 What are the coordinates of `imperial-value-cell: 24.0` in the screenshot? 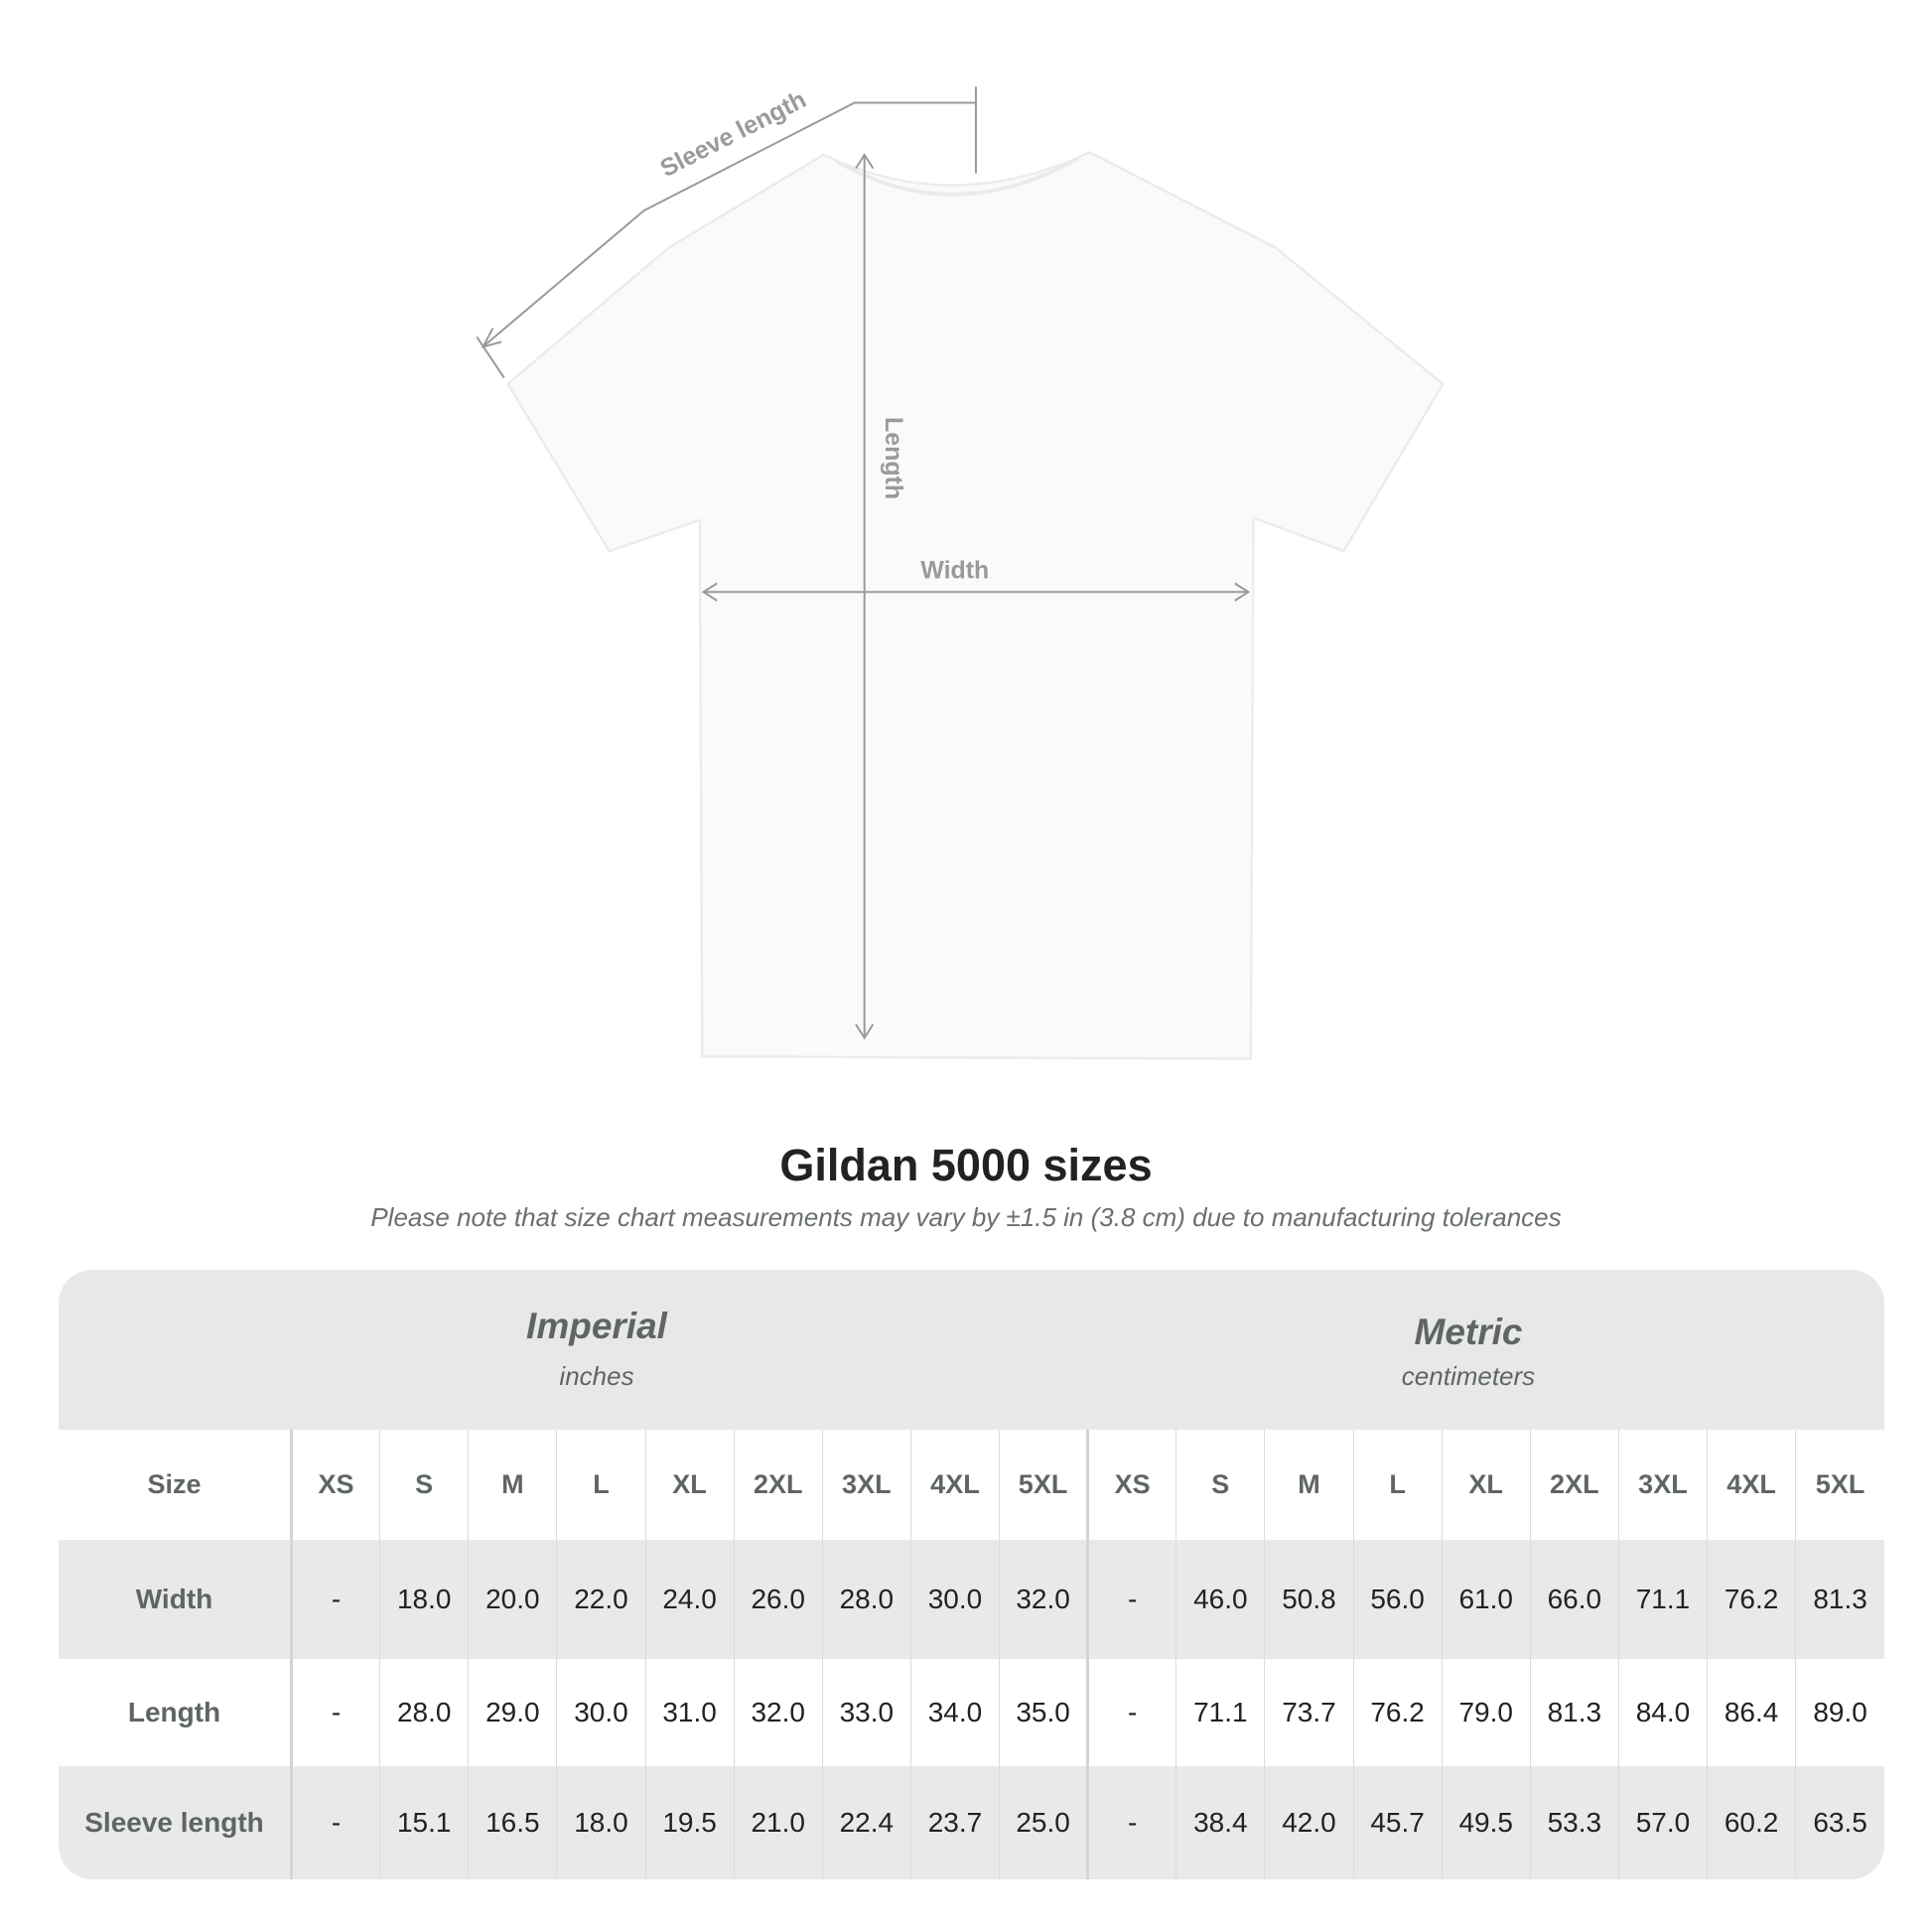 It's located at (690, 1600).